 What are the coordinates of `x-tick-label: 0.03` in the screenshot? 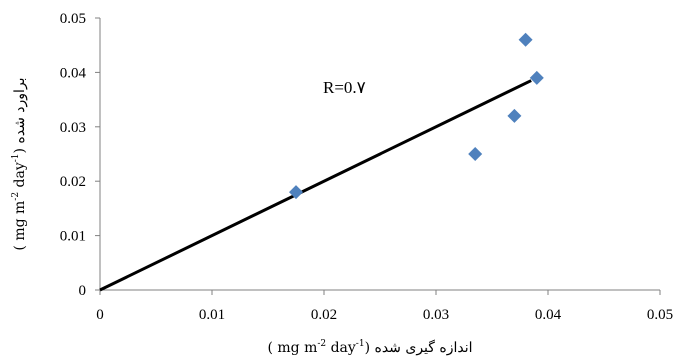 It's located at (436, 315).